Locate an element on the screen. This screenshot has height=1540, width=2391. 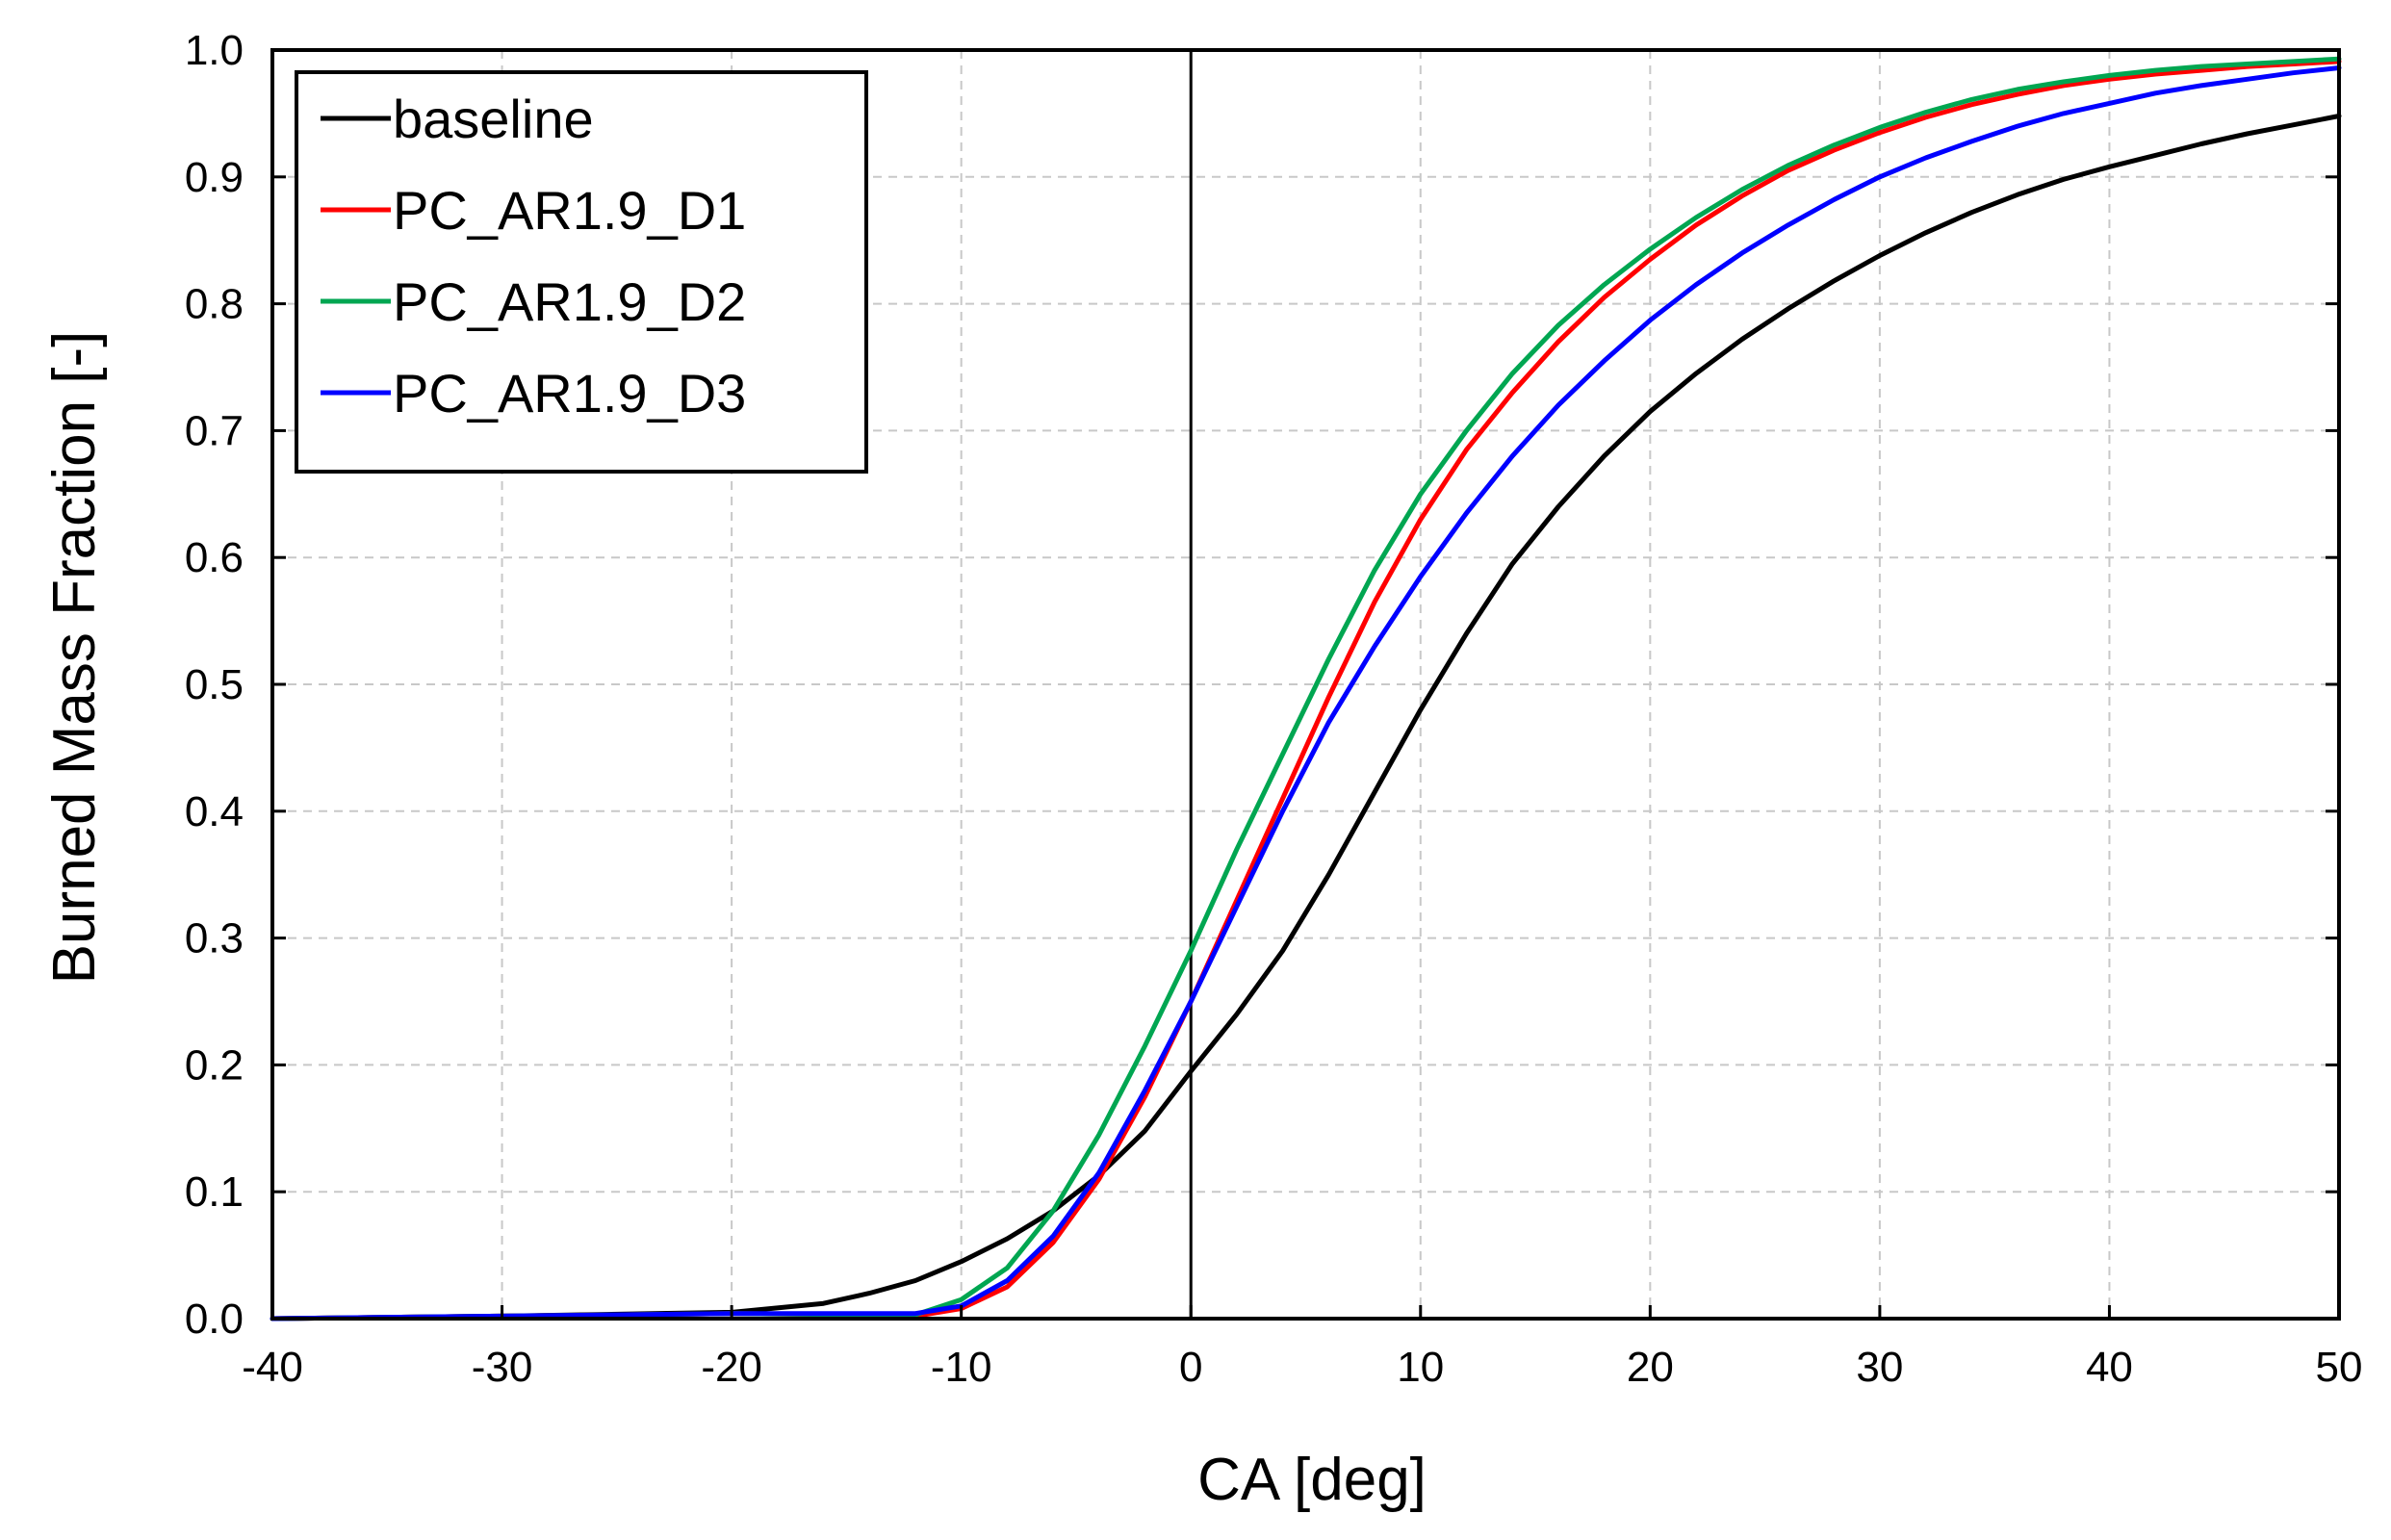
y-tick-label: 0.4 is located at coordinates (214, 811).